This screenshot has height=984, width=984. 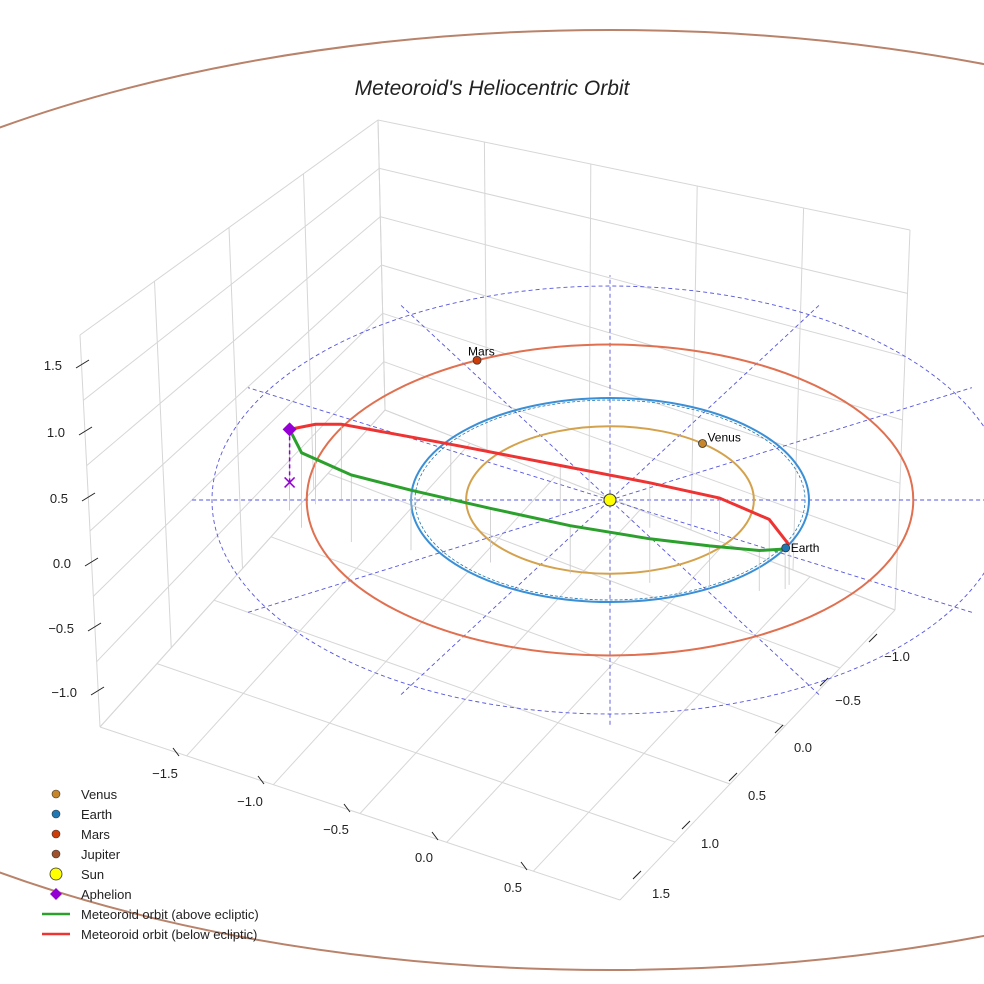 I want to click on legend-item: Aphelion, so click(x=91, y=894).